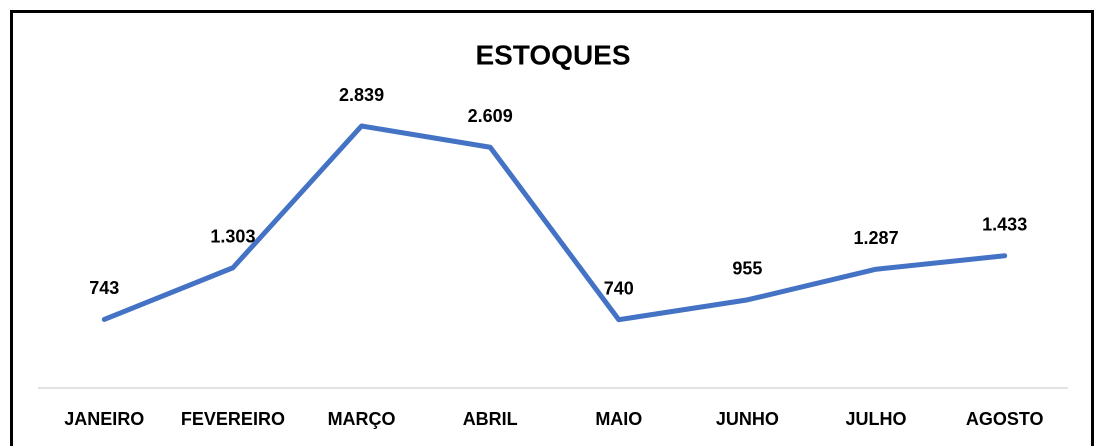 Image resolution: width=1096 pixels, height=446 pixels. Describe the element at coordinates (747, 269) in the screenshot. I see `data-label: 955` at that location.